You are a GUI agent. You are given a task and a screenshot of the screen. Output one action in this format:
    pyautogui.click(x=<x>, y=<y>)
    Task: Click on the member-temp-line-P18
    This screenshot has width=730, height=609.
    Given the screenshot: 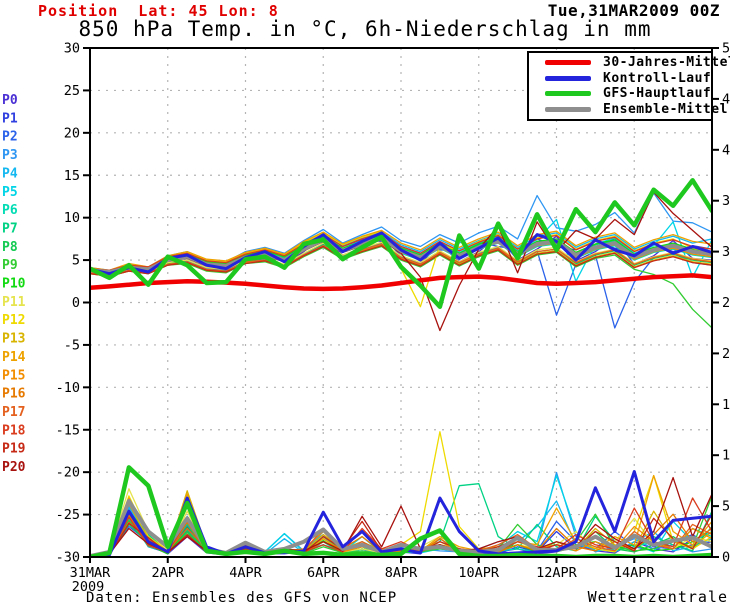 What is the action you would take?
    pyautogui.click(x=401, y=251)
    